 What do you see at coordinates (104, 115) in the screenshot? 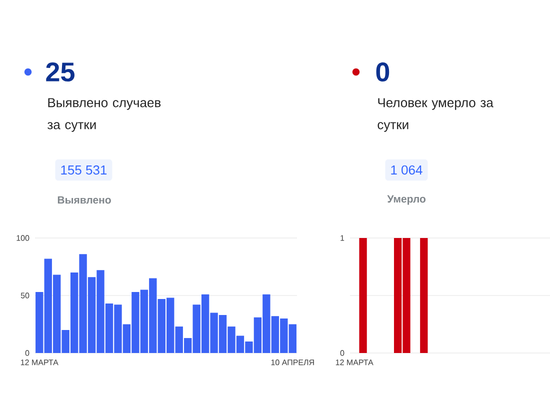
I see `chart-subtitle: Выявлено случаев за сутки` at bounding box center [104, 115].